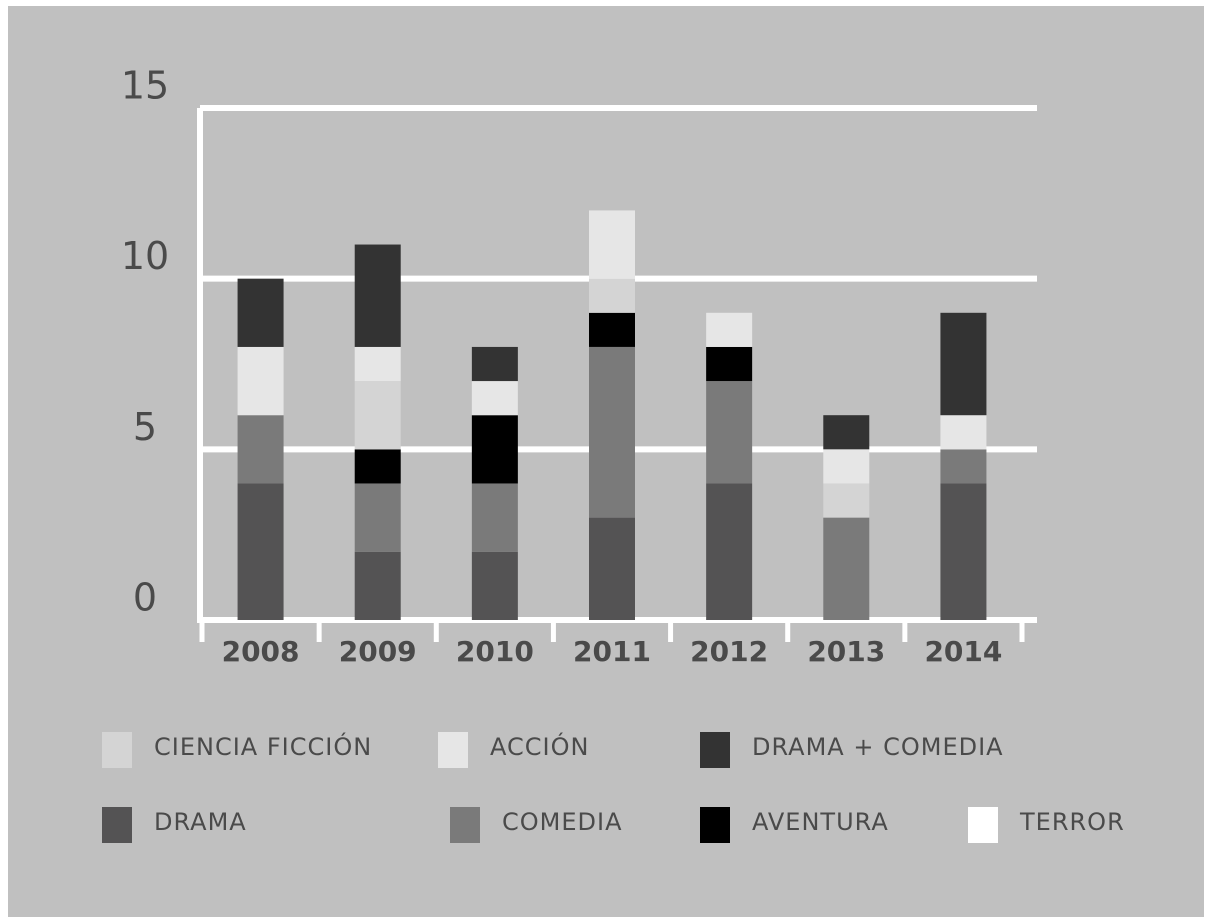 This screenshot has width=1212, height=923. Describe the element at coordinates (820, 822) in the screenshot. I see `legend-label: AVENTURA` at that location.